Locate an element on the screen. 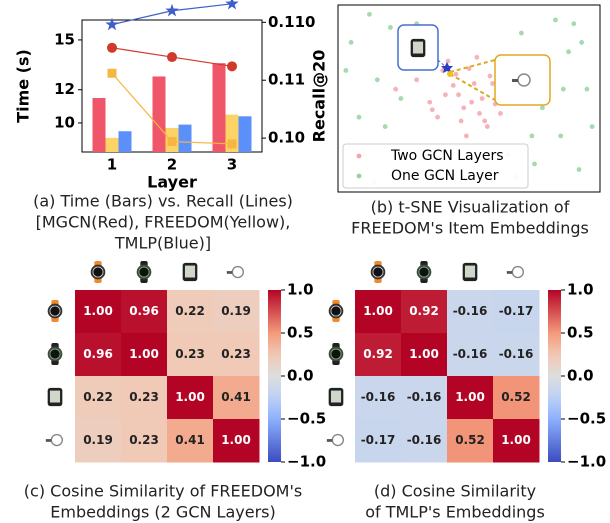 This screenshot has height=523, width=610. colorbar-tick-label: −0.5 is located at coordinates (306, 419).